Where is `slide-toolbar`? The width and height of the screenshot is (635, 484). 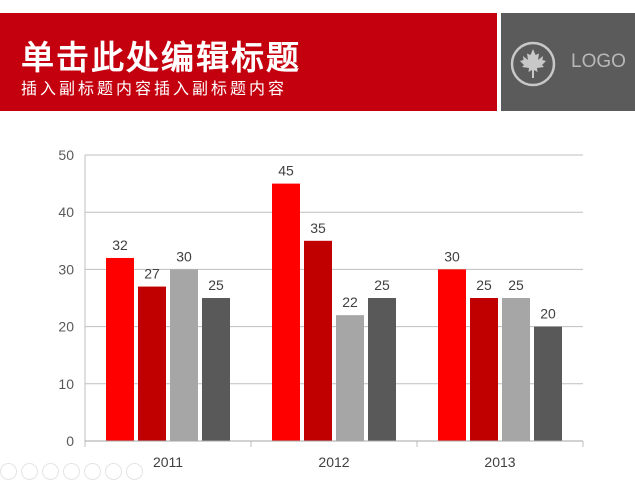 slide-toolbar is located at coordinates (71, 472).